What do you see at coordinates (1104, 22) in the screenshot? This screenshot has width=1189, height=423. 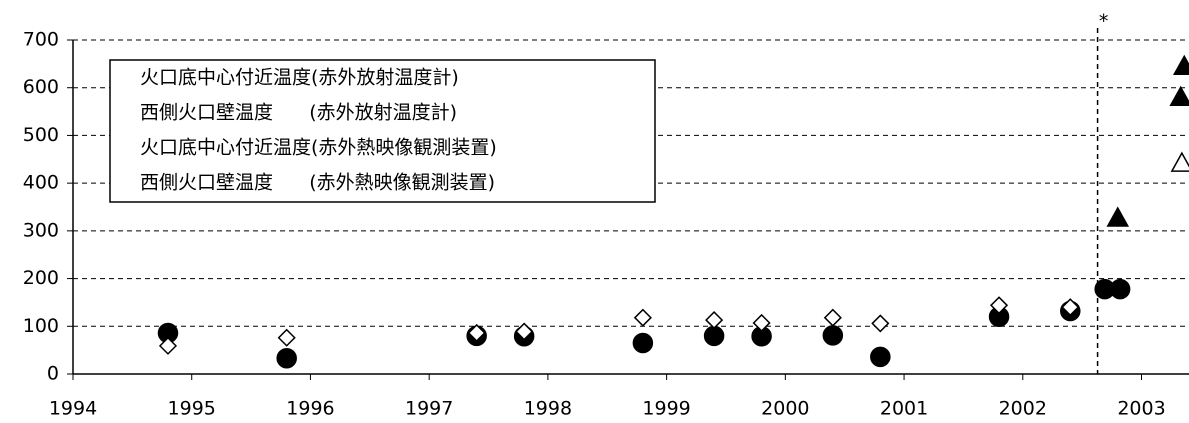 I see `annotation-label: *` at bounding box center [1104, 22].